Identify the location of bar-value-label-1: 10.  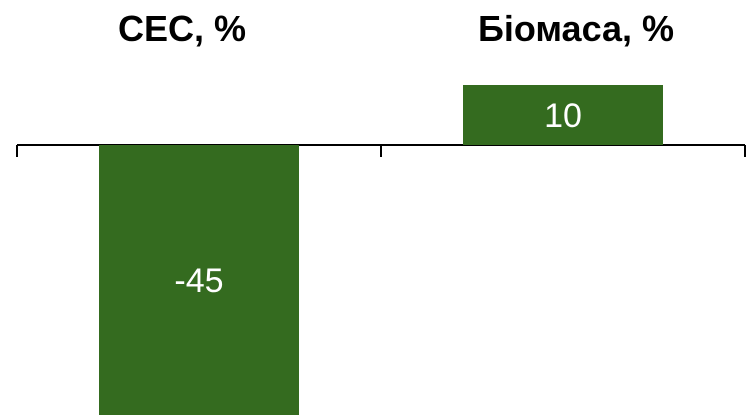
(563, 116).